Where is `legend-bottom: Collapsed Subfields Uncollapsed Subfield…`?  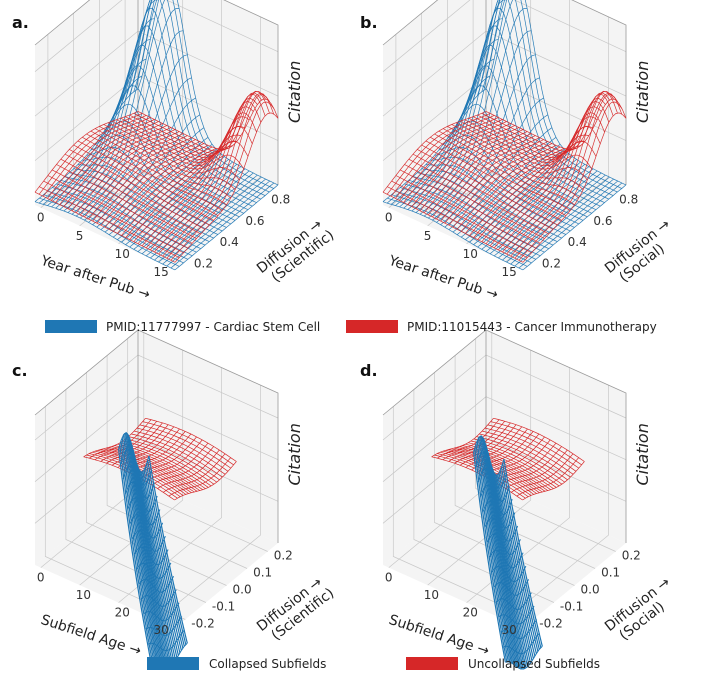 legend-bottom: Collapsed Subfields Uncollapsed Subfield… is located at coordinates (373, 664).